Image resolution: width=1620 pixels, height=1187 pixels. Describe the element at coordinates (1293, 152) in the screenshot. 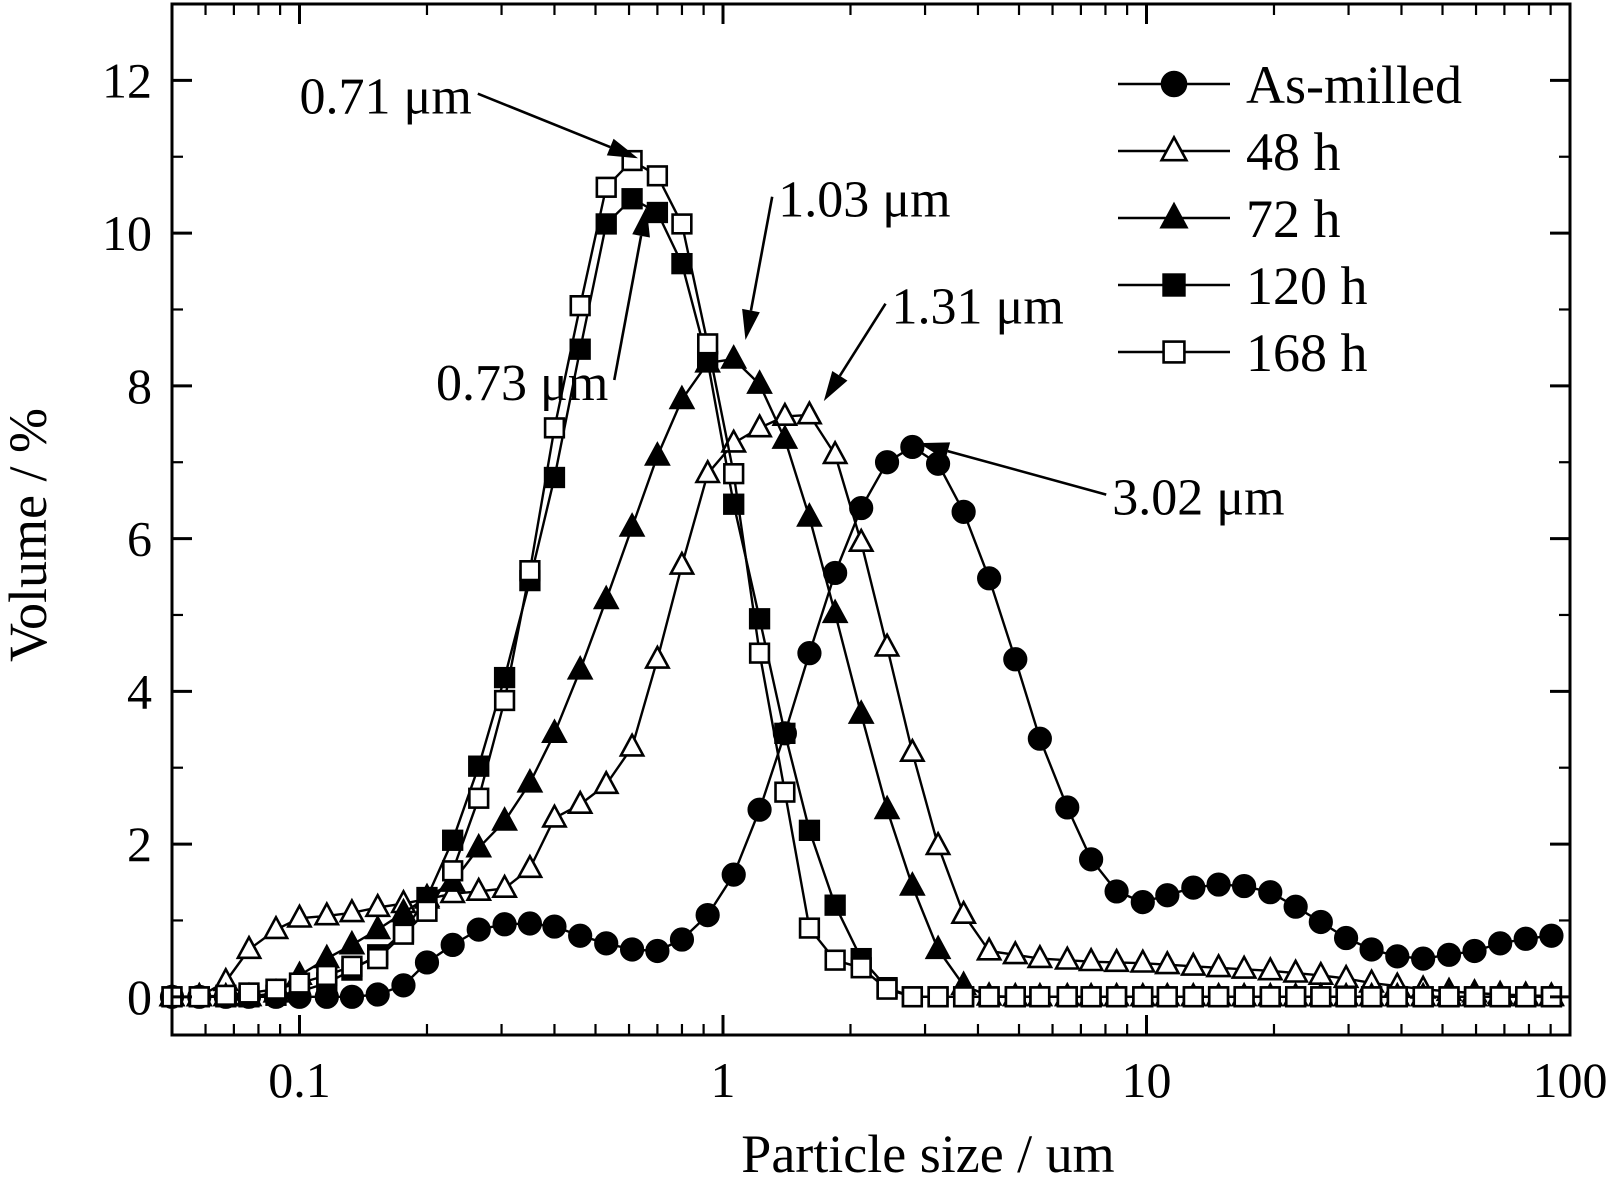

I see `legend-label: 48 h` at that location.